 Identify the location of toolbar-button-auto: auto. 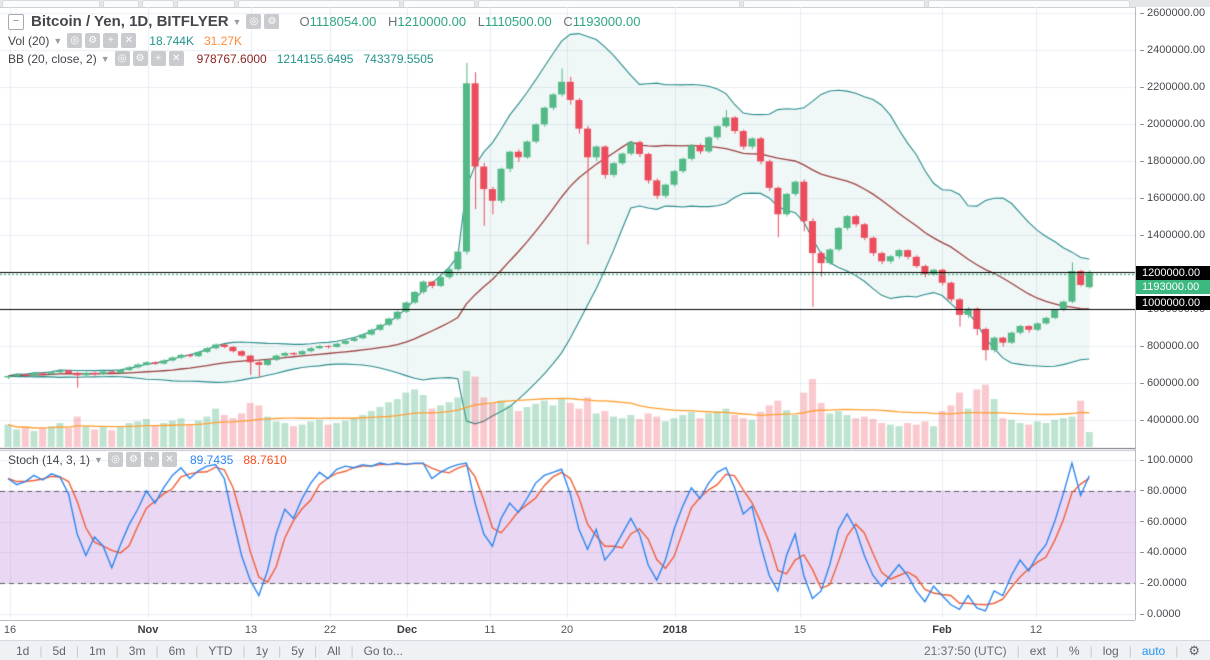
(1153, 650).